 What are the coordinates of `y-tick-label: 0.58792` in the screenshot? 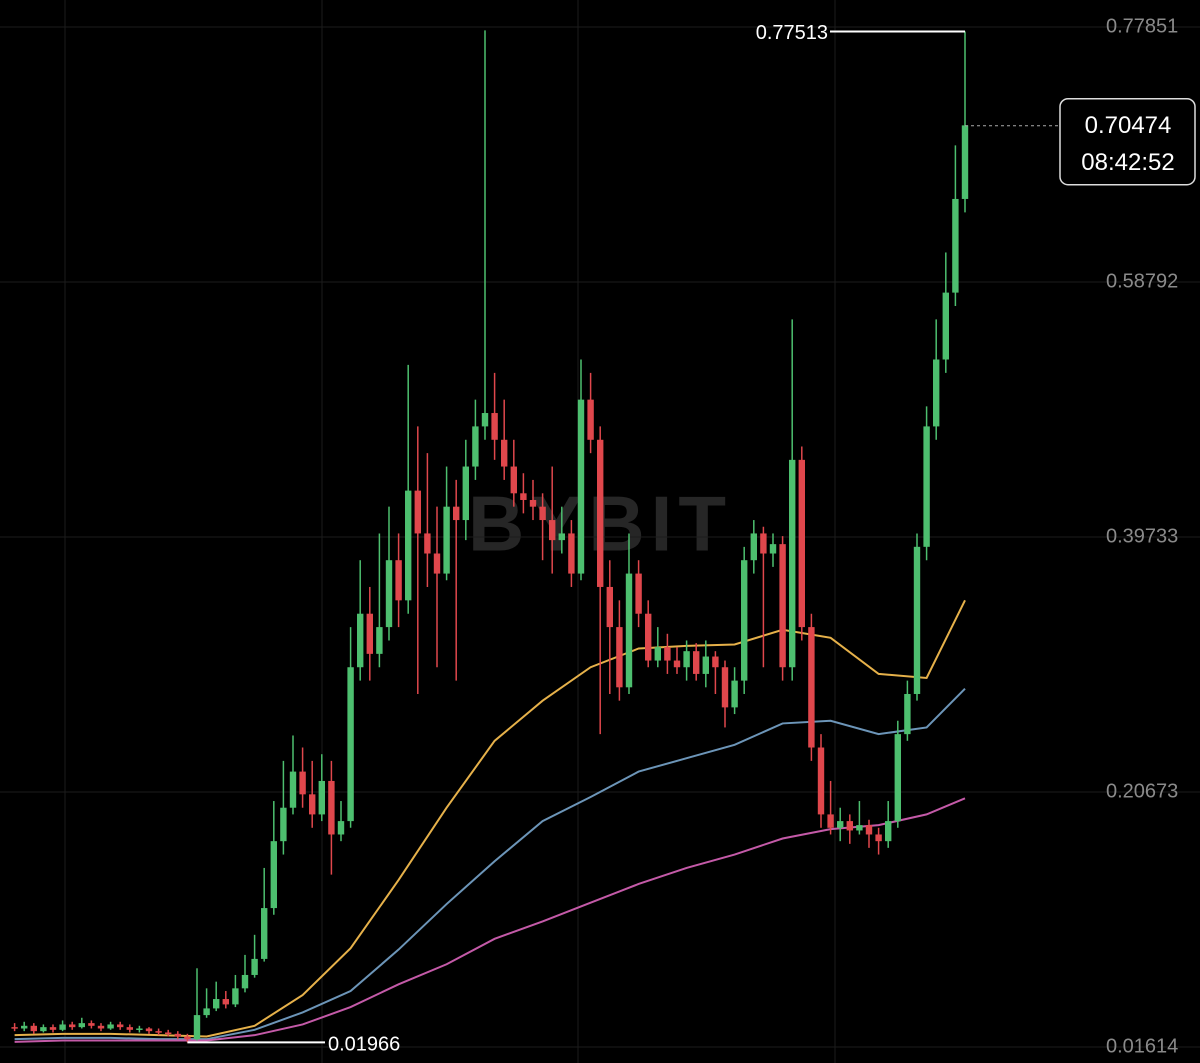 It's located at (1142, 281).